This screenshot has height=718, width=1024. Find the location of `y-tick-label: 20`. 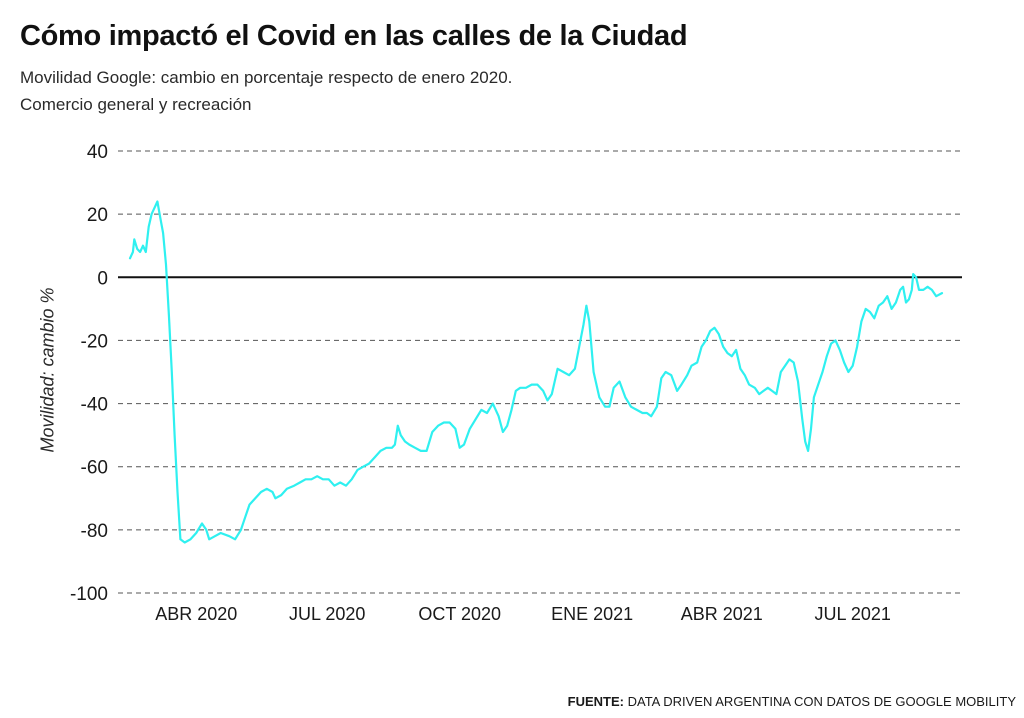

y-tick-label: 20 is located at coordinates (97, 215).